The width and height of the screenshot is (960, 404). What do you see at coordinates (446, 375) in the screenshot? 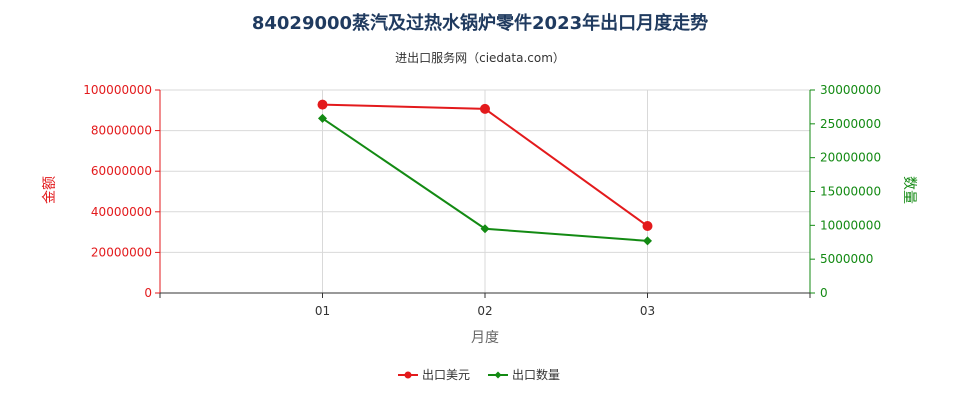
I see `legend-label-amount: 出口美元` at bounding box center [446, 375].